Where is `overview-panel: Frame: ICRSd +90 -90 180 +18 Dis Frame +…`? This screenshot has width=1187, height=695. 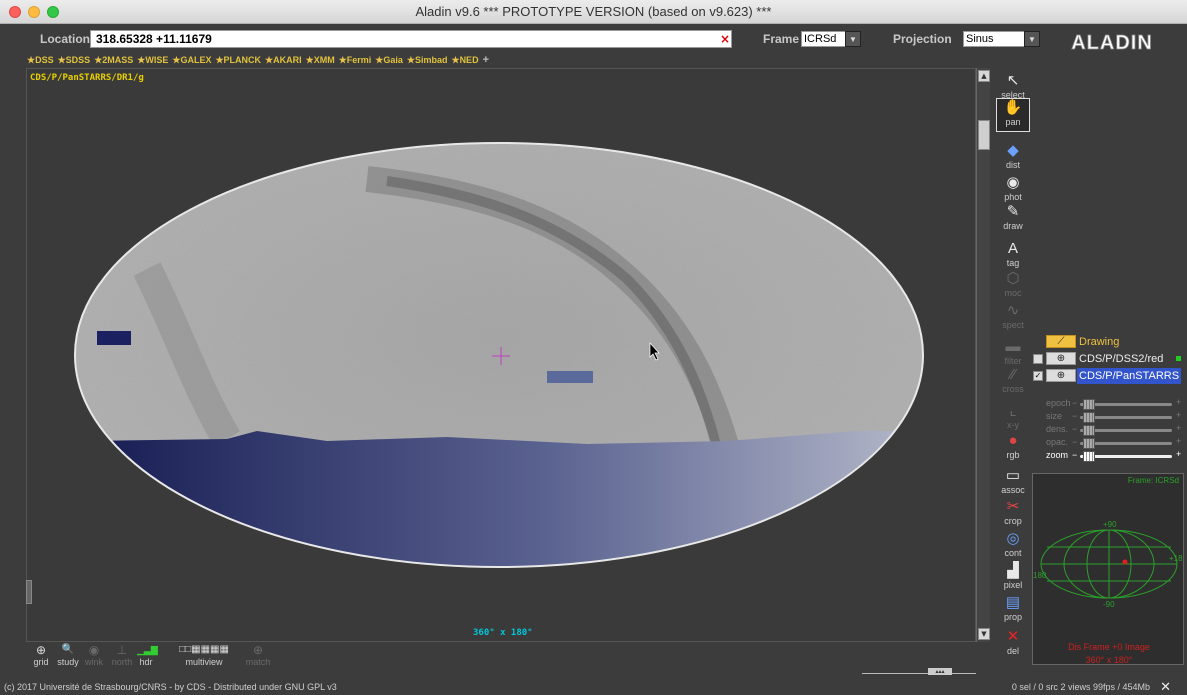
overview-panel: Frame: ICRSd +90 -90 180 +18 Dis Frame +… is located at coordinates (1108, 569).